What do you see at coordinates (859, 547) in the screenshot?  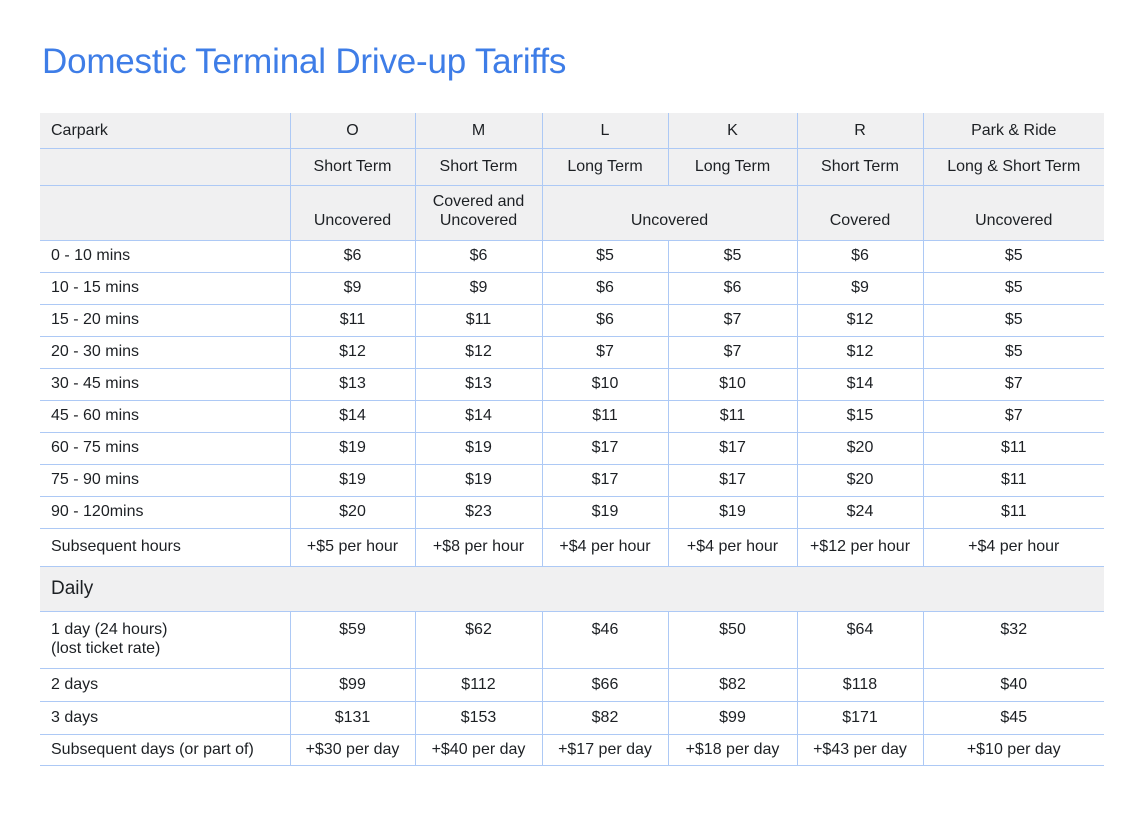 I see `price-cell: +$12 per hour` at bounding box center [859, 547].